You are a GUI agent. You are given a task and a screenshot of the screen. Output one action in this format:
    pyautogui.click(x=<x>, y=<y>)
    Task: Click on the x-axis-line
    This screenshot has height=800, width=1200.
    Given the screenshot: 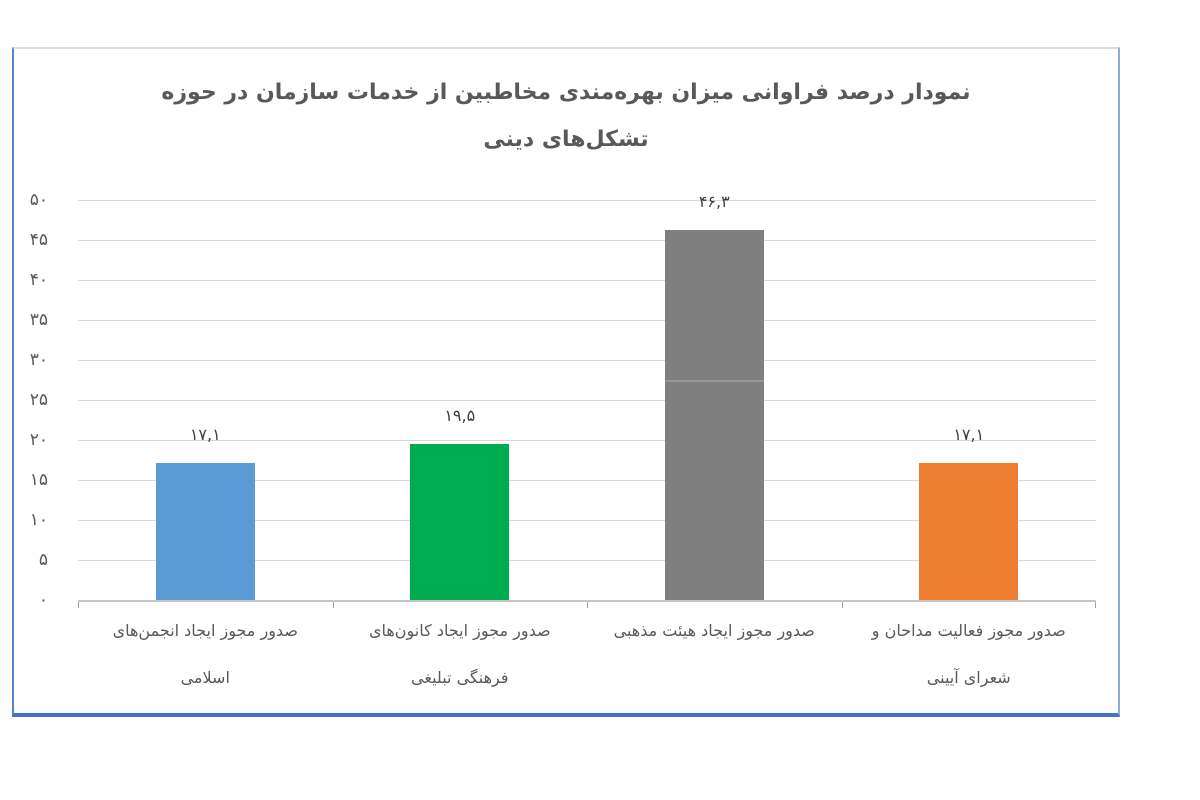 What is the action you would take?
    pyautogui.click(x=587, y=601)
    